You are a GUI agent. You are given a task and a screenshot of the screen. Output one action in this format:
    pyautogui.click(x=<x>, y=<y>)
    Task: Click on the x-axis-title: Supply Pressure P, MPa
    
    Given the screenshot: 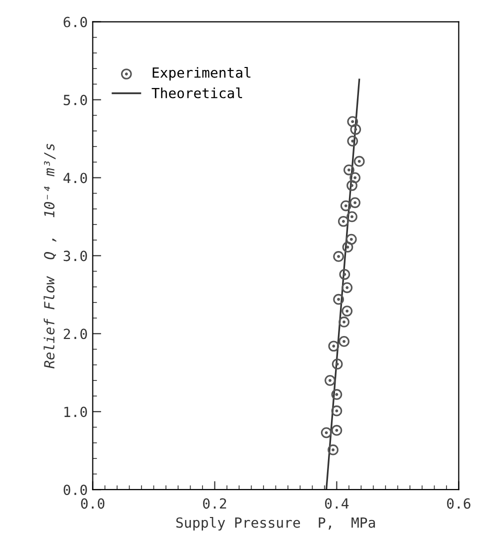 What is the action you would take?
    pyautogui.click(x=275, y=524)
    